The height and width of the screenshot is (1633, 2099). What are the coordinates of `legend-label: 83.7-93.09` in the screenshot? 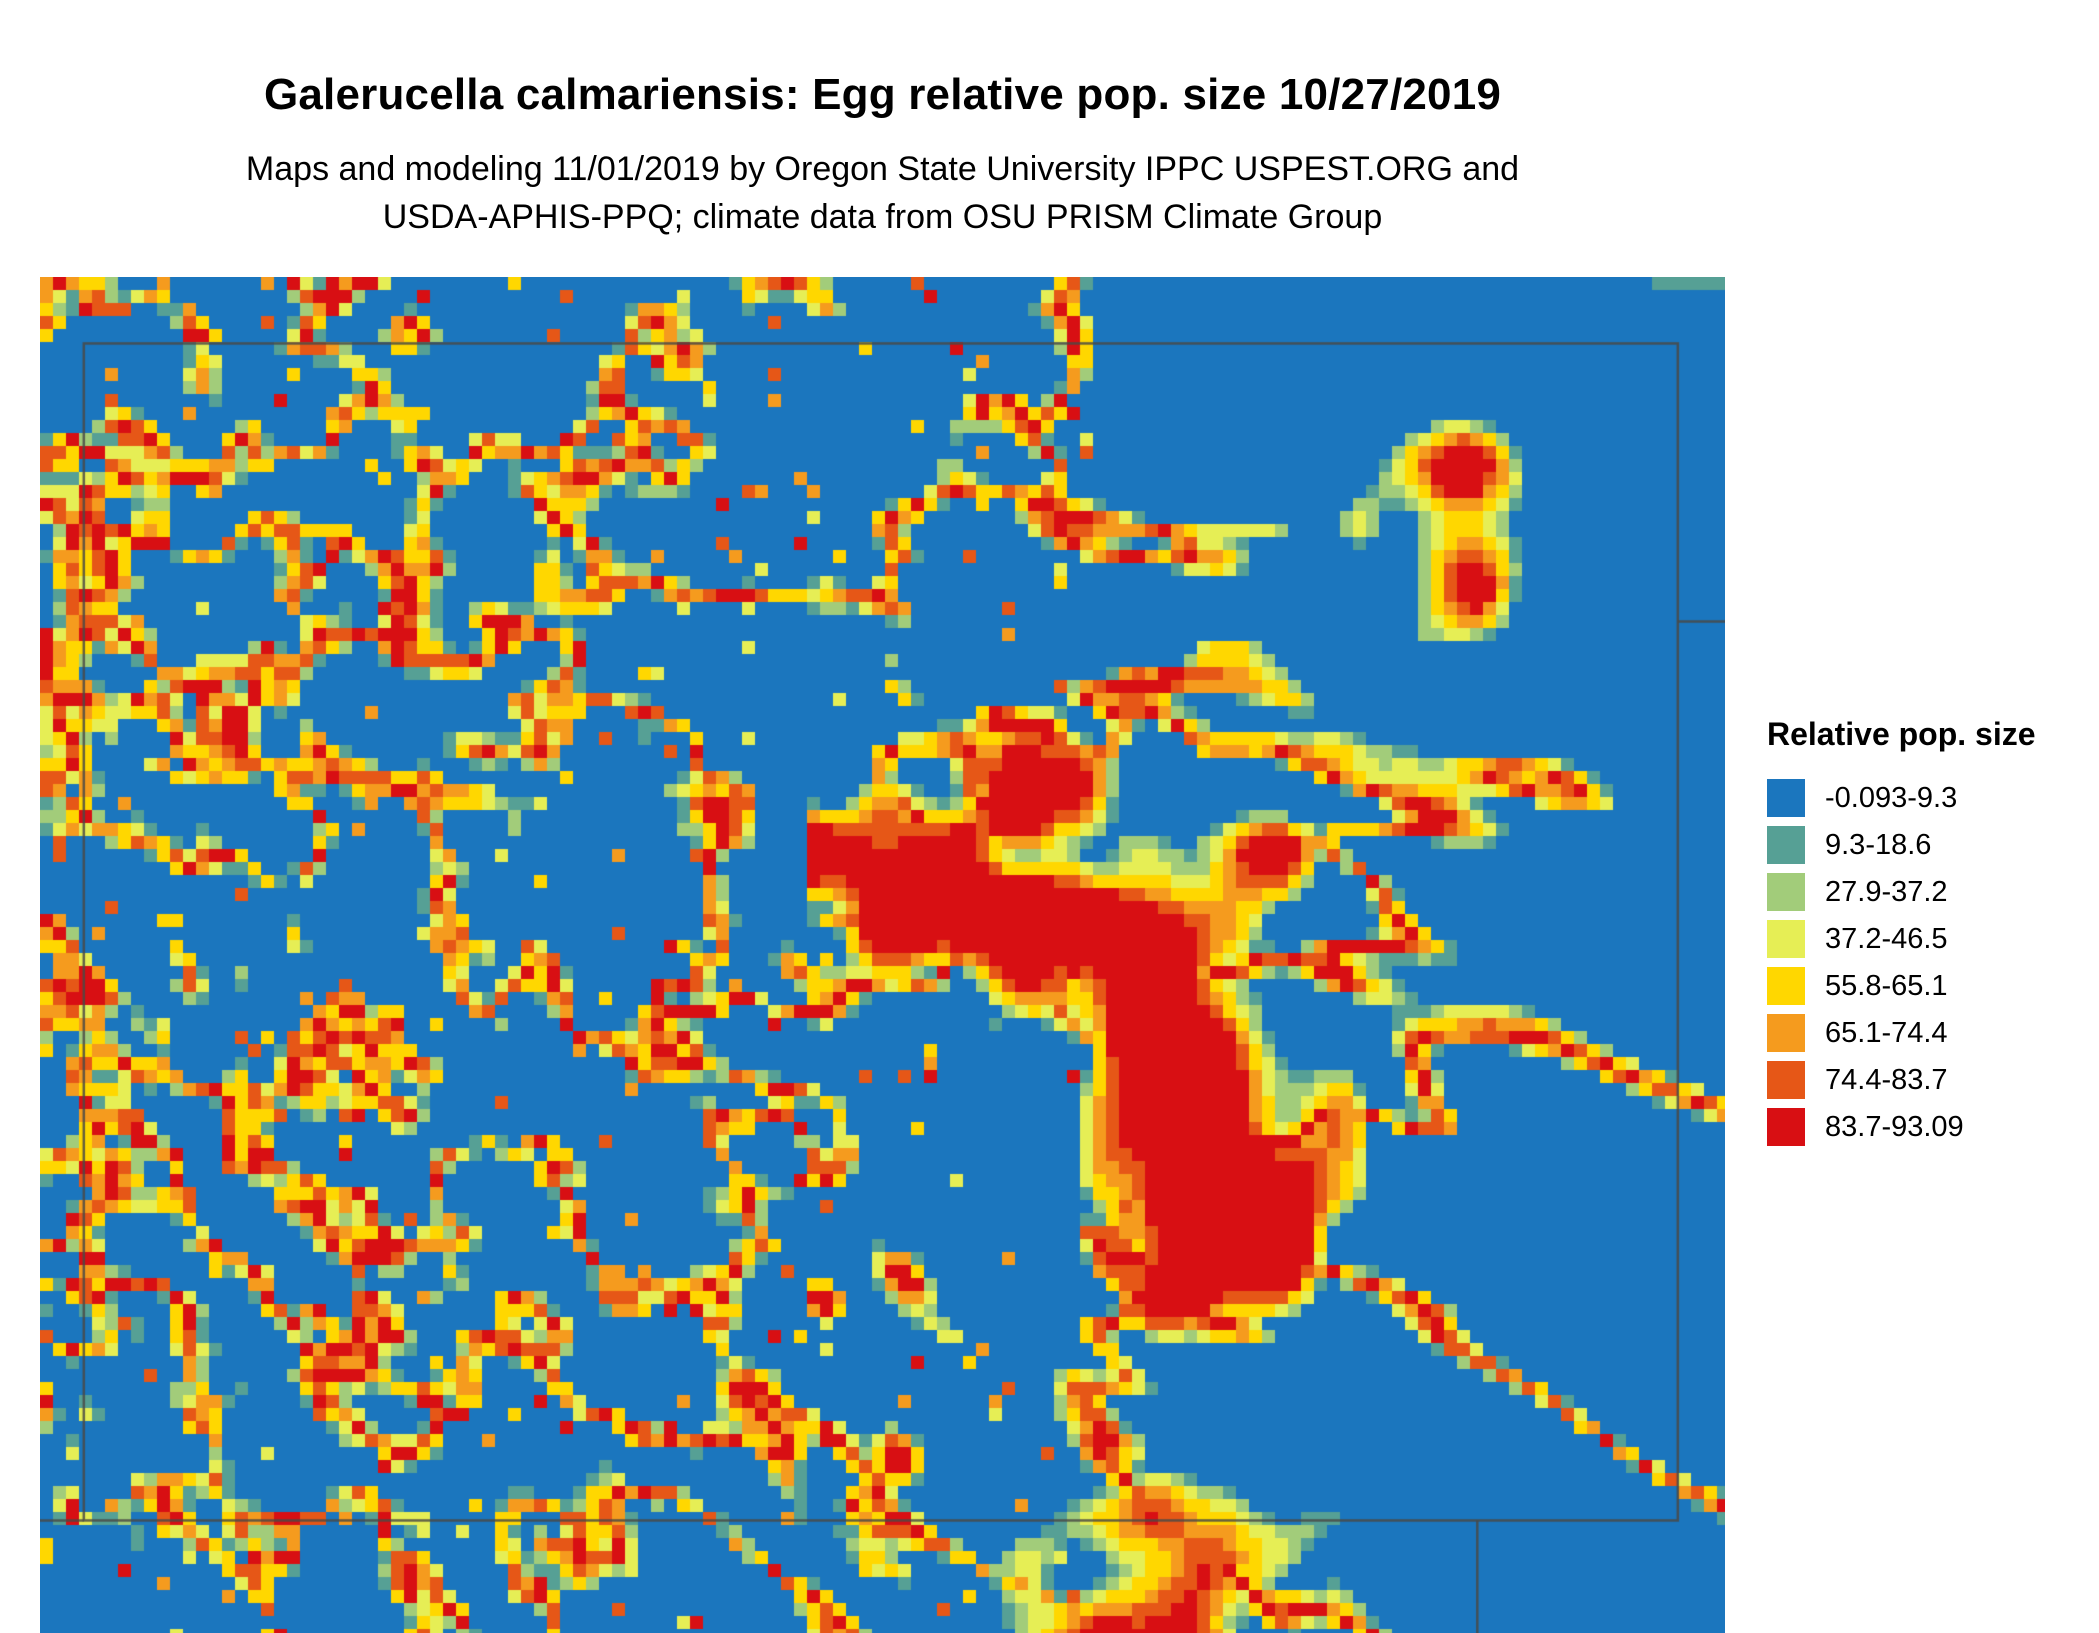 It's located at (1894, 1126).